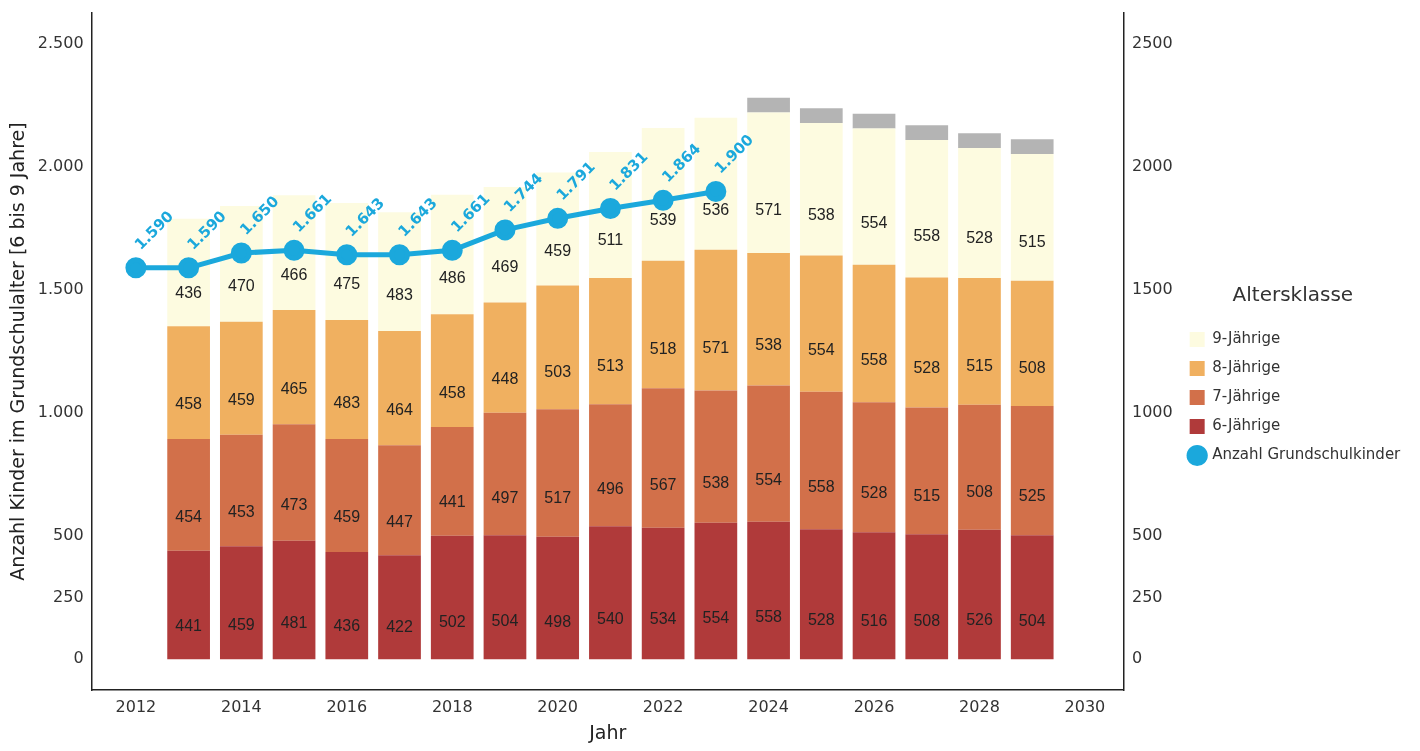 Image resolution: width=1420 pixels, height=751 pixels. Describe the element at coordinates (716, 209) in the screenshot. I see `data-label: 536` at that location.